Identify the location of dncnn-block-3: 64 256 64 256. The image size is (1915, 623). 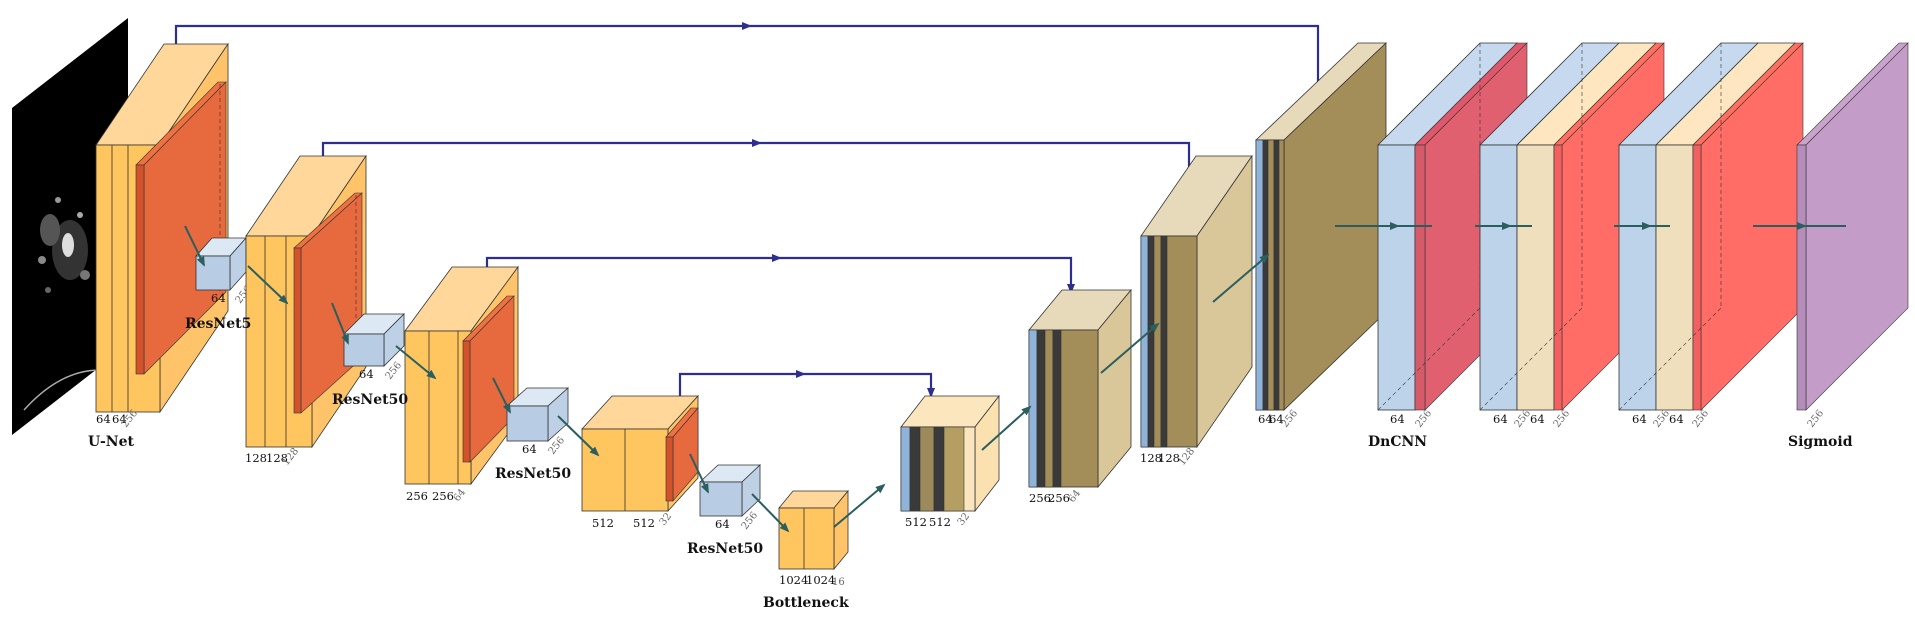
(1711, 236).